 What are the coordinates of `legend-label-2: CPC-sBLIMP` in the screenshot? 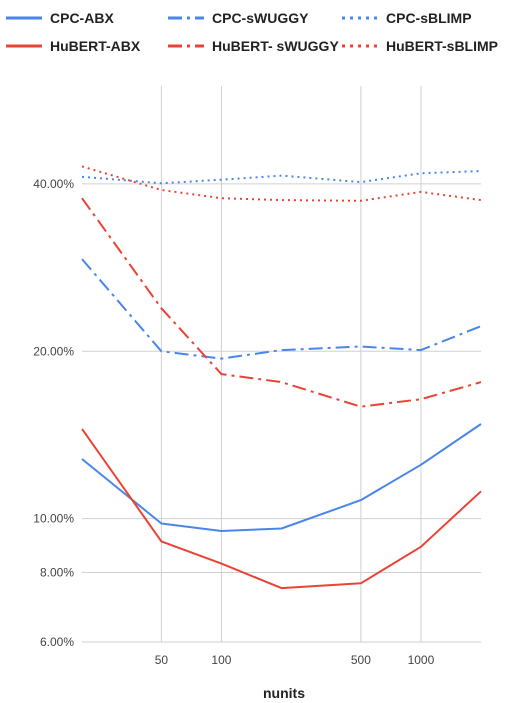 It's located at (429, 18).